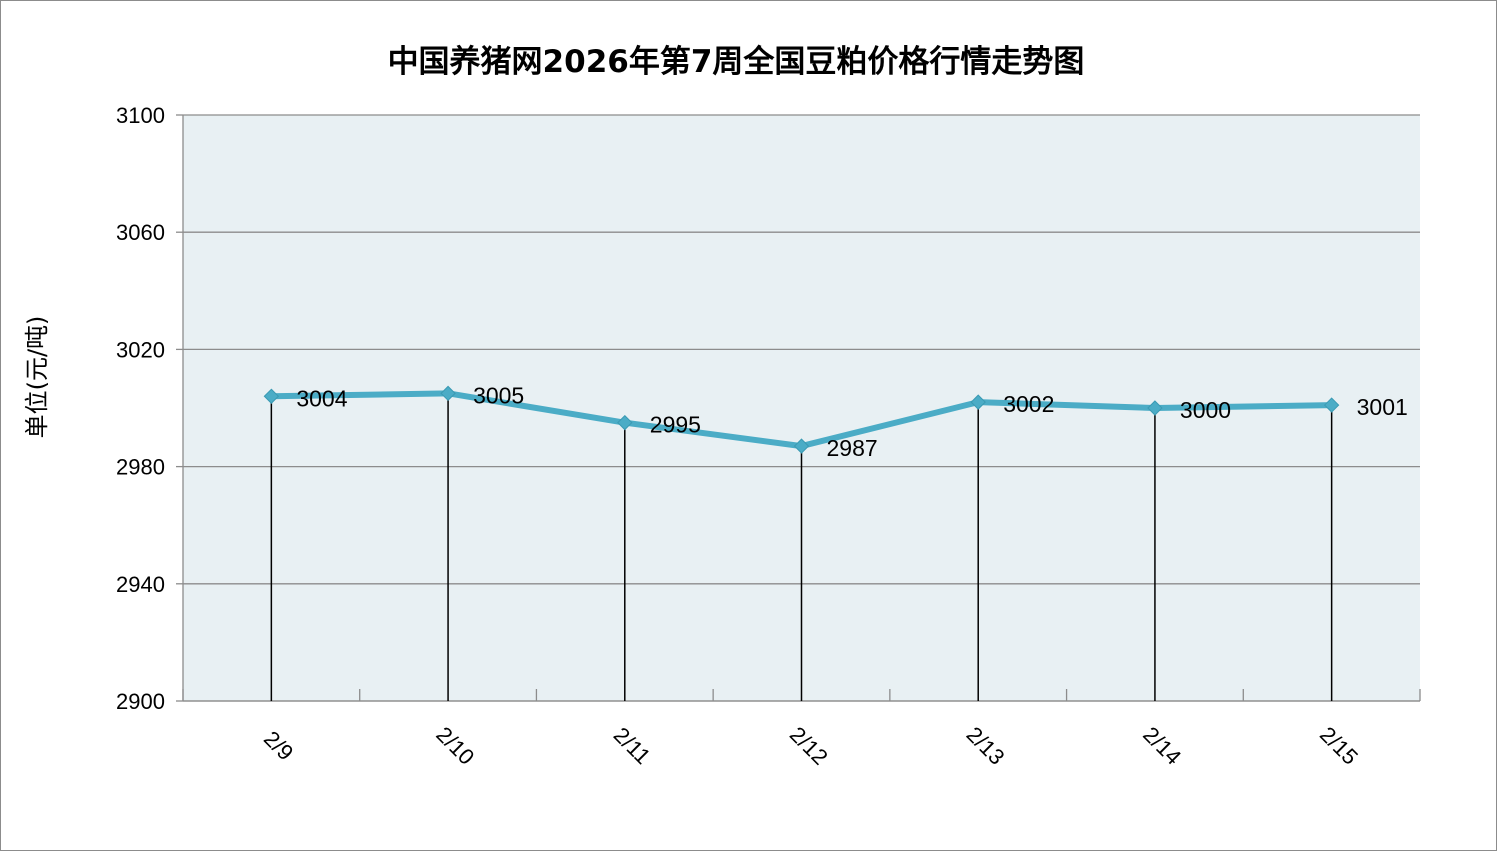 Image resolution: width=1497 pixels, height=855 pixels. What do you see at coordinates (852, 448) in the screenshot?
I see `data-label: 2987` at bounding box center [852, 448].